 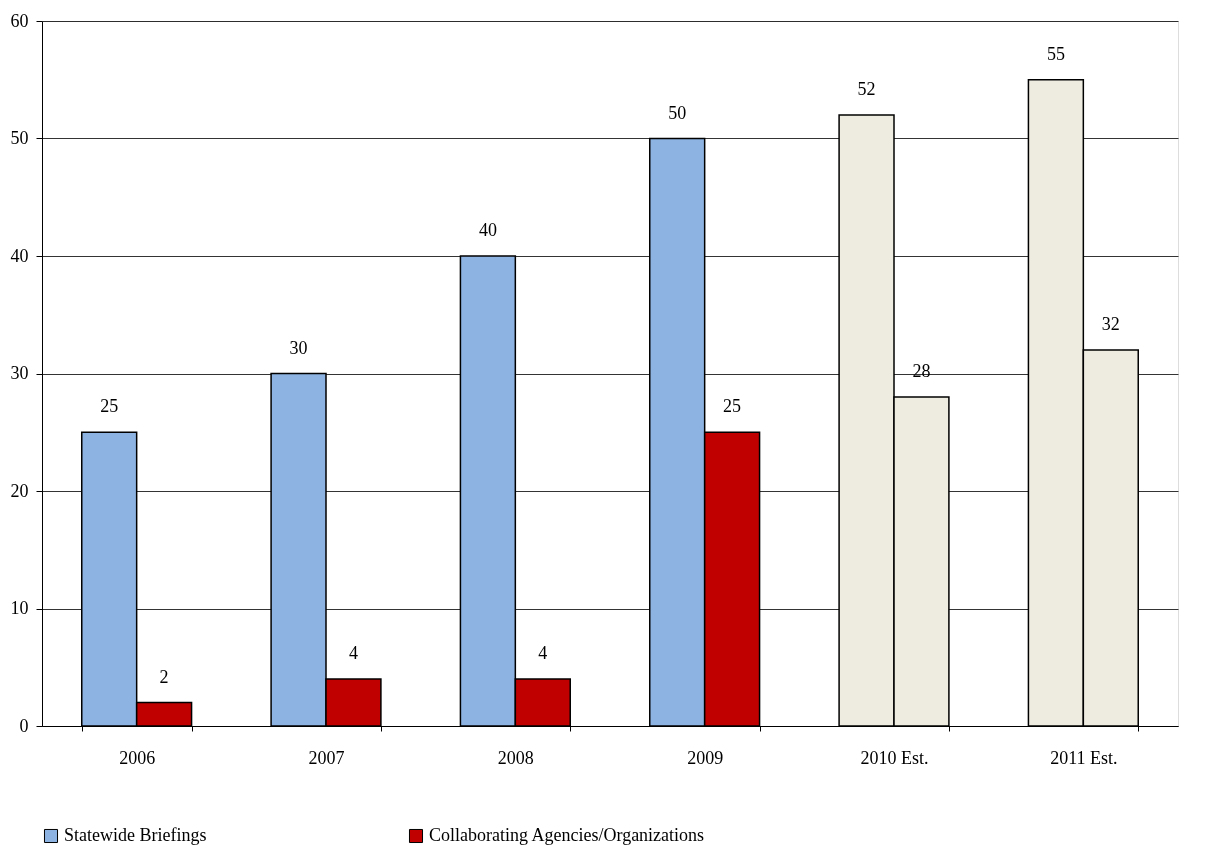 I want to click on x-tick-label: 2011 Est., so click(x=1084, y=757).